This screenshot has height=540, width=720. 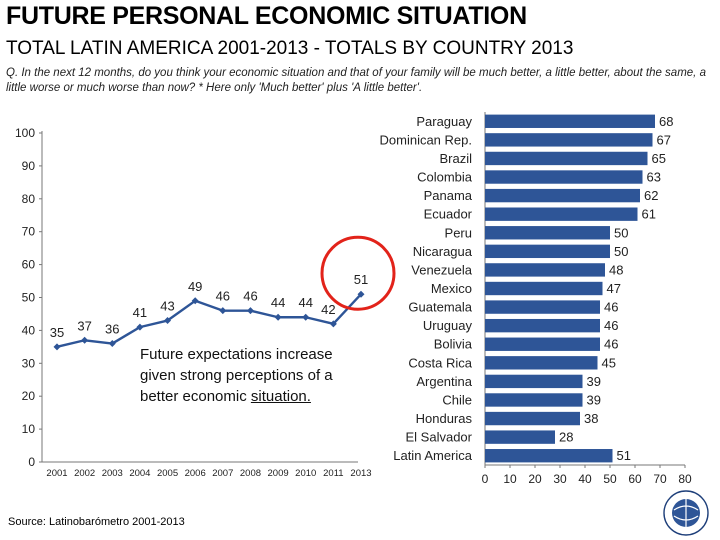 I want to click on bar-x-tick-label: 30, so click(x=560, y=479).